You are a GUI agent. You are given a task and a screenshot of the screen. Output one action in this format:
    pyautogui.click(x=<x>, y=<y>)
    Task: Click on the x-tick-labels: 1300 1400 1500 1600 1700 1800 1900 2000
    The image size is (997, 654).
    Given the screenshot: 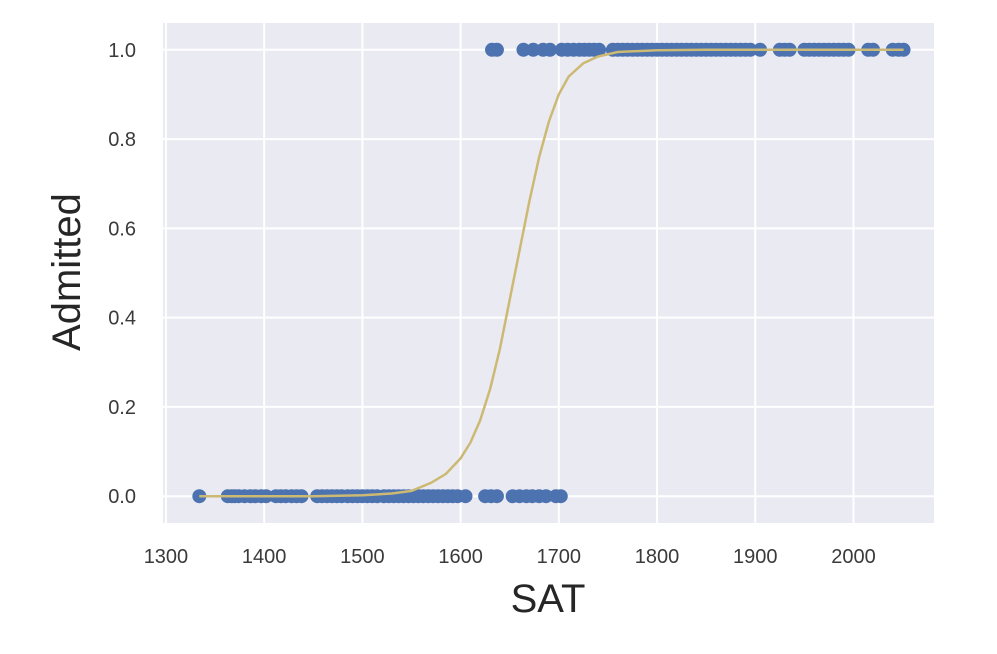 What is the action you would take?
    pyautogui.click(x=510, y=557)
    